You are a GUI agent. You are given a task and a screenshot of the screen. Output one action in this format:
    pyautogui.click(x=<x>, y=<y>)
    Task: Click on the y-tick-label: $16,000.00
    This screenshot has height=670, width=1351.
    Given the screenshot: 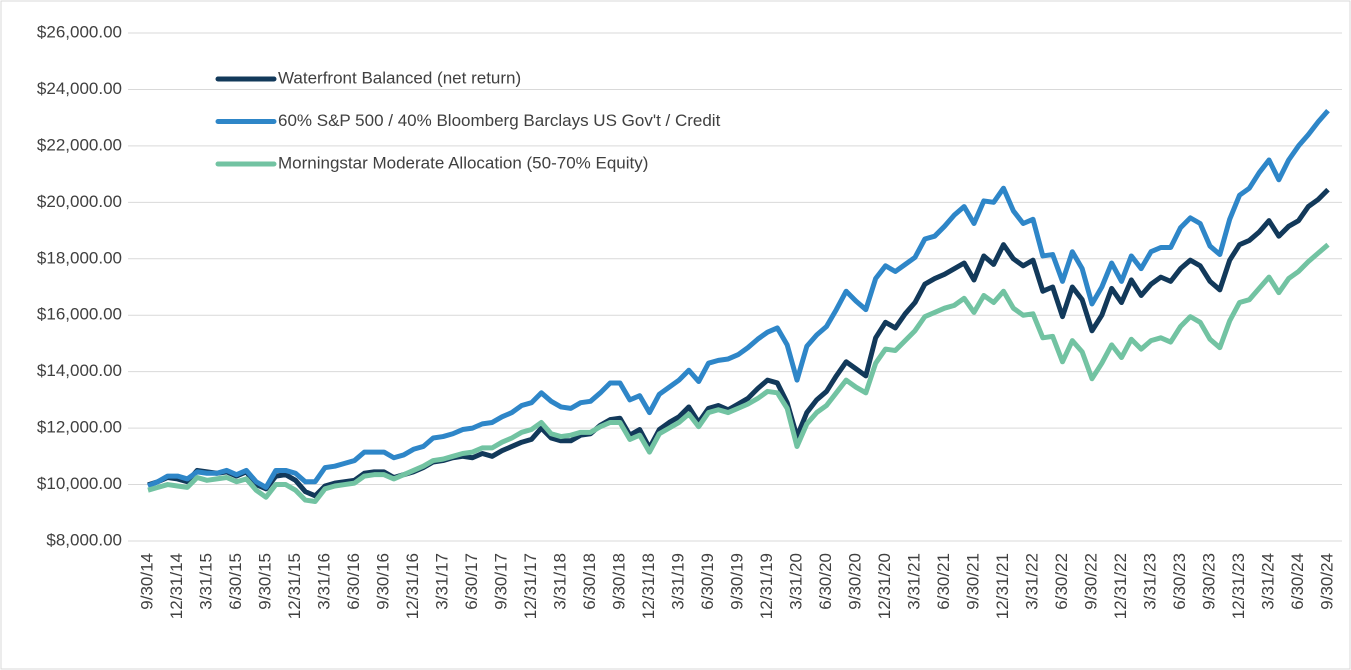 What is the action you would take?
    pyautogui.click(x=79, y=314)
    